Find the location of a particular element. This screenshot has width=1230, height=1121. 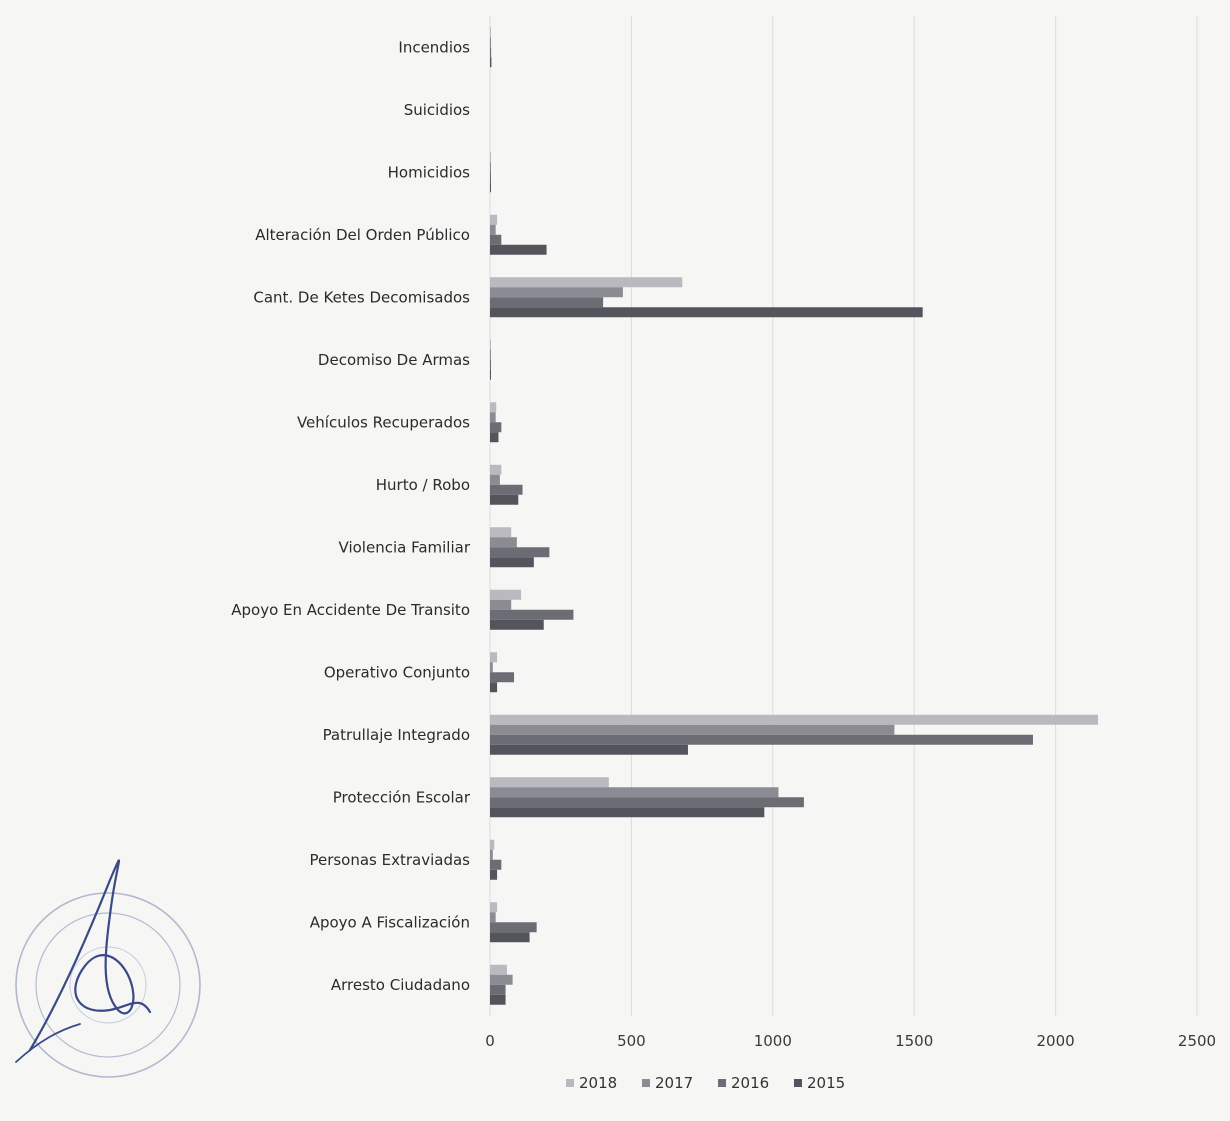

seal-stamp is located at coordinates (108, 968).